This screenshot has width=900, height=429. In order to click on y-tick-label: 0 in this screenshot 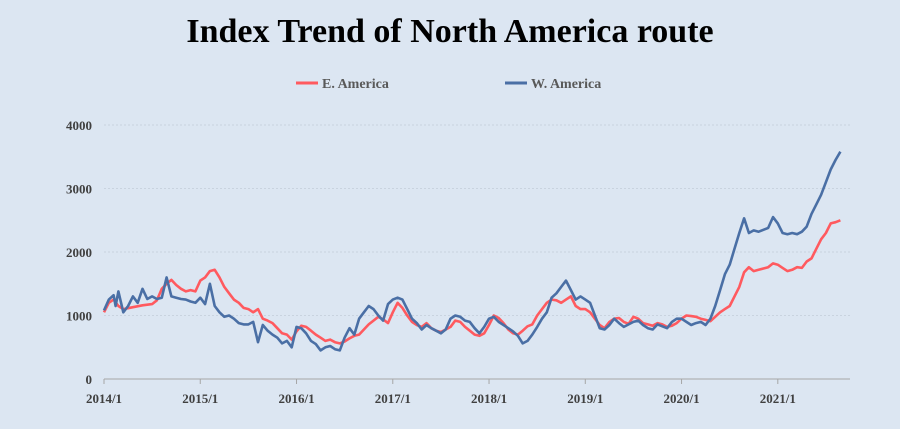, I will do `click(89, 379)`.